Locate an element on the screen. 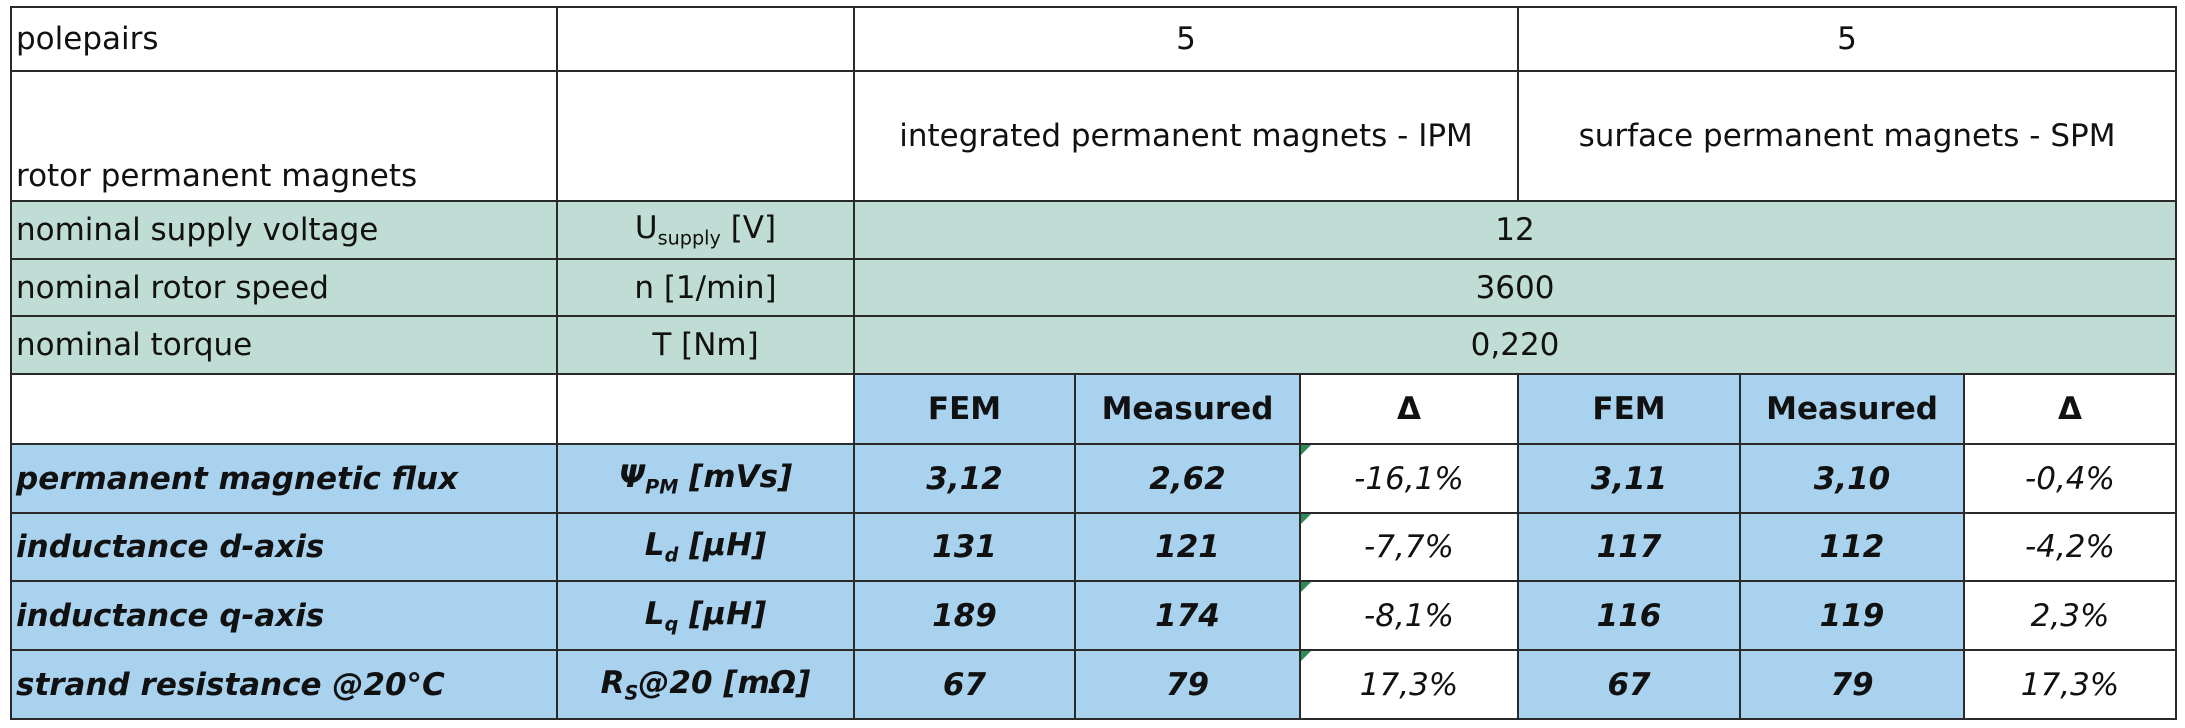  voltage-row: nominal supply voltage Usupply [V] 12 is located at coordinates (1094, 230).